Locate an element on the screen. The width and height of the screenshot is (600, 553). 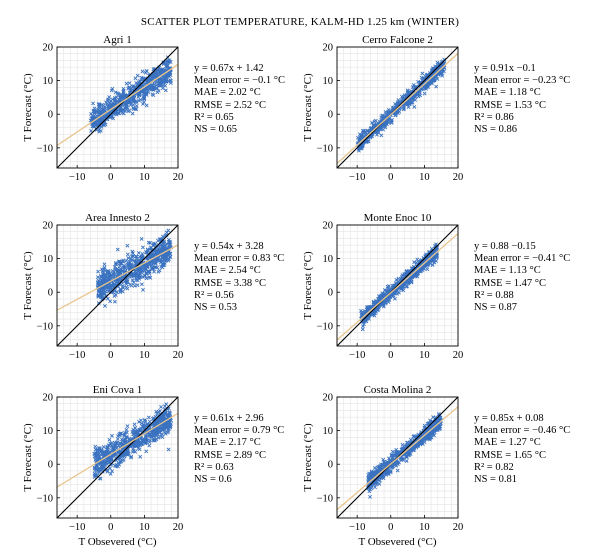
stats-line: Mean error = 0.79 °C is located at coordinates (239, 431).